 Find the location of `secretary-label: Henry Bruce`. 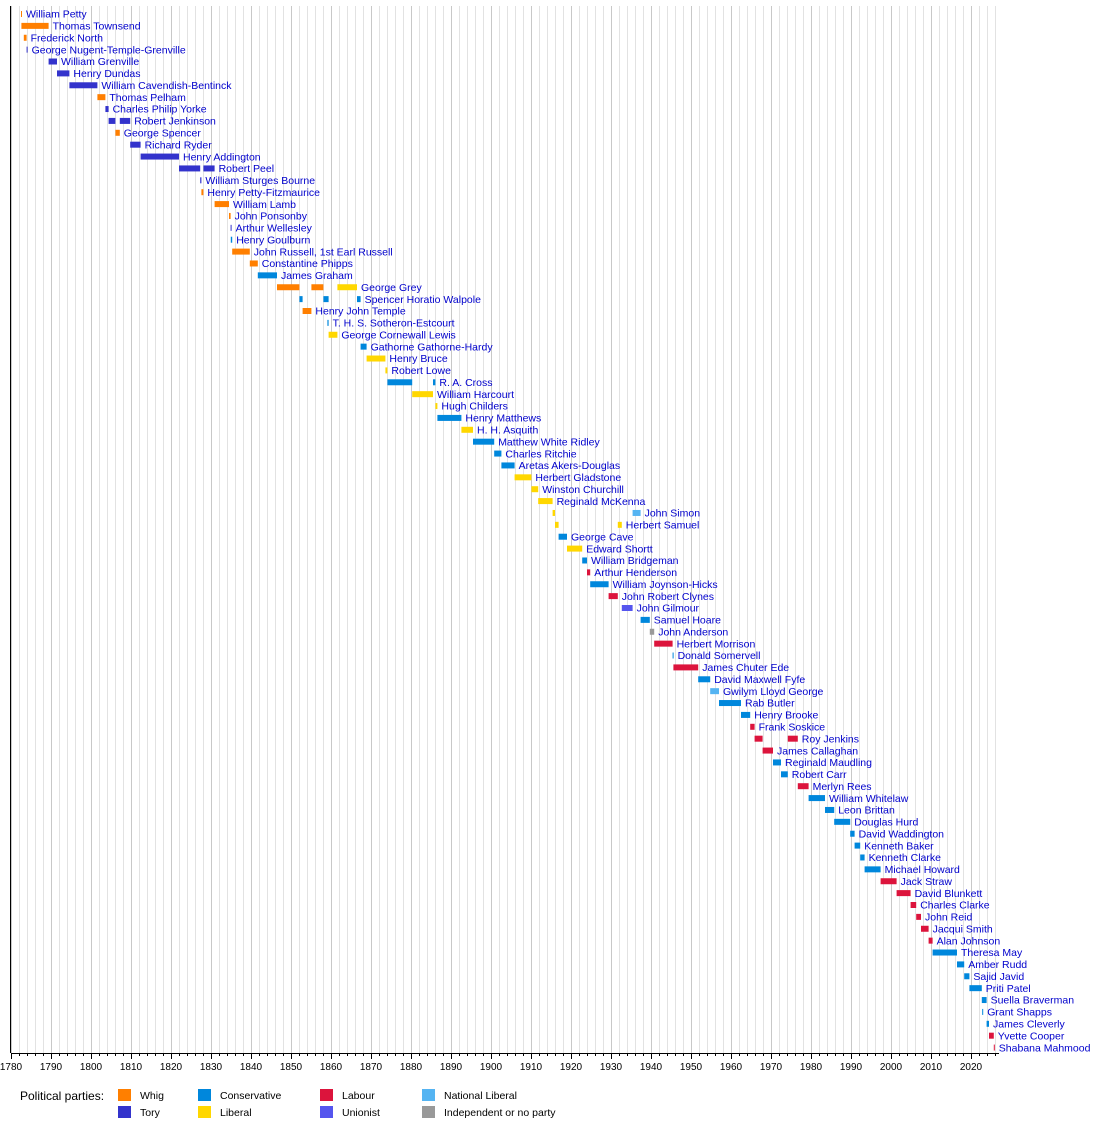

secretary-label: Henry Bruce is located at coordinates (418, 359).